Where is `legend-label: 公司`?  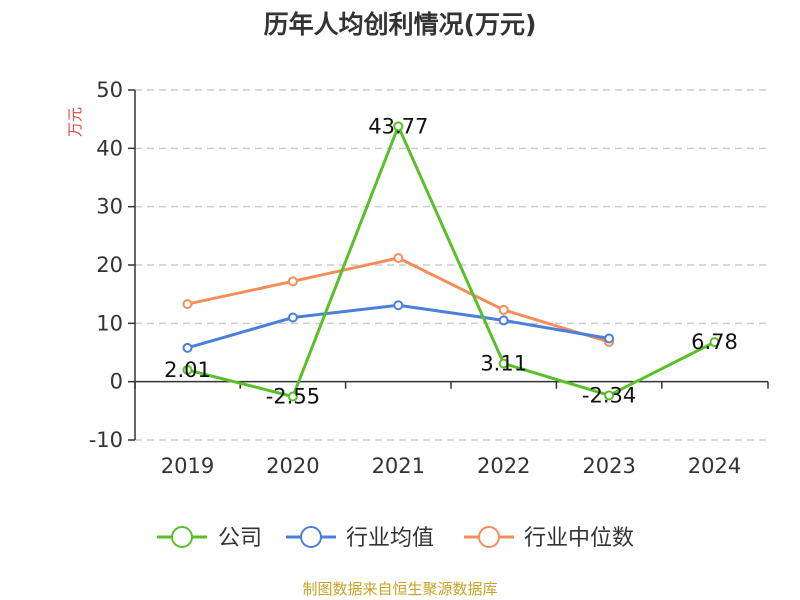 legend-label: 公司 is located at coordinates (240, 538).